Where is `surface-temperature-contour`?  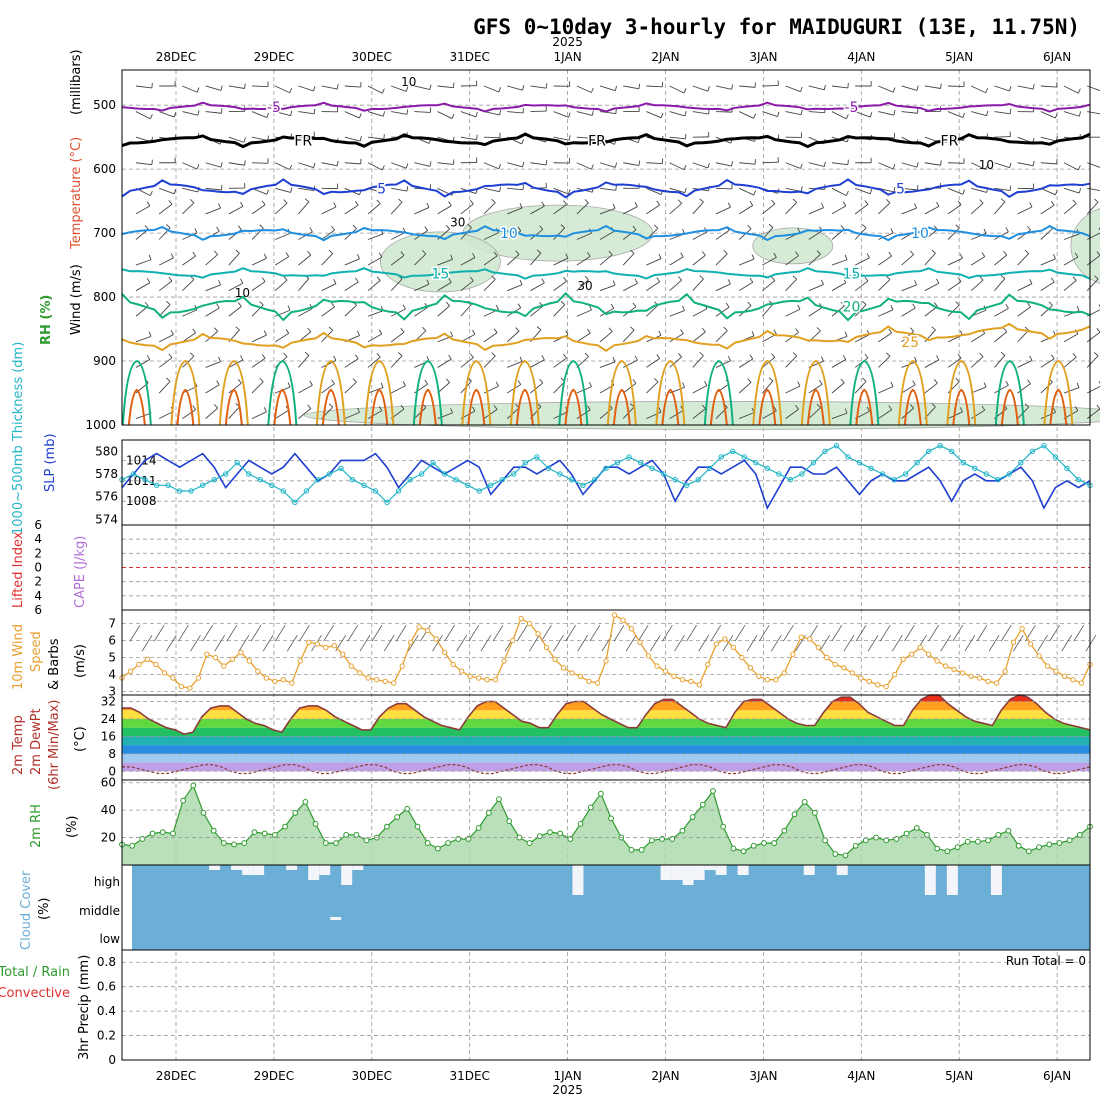
surface-temperature-contour is located at coordinates (912, 392).